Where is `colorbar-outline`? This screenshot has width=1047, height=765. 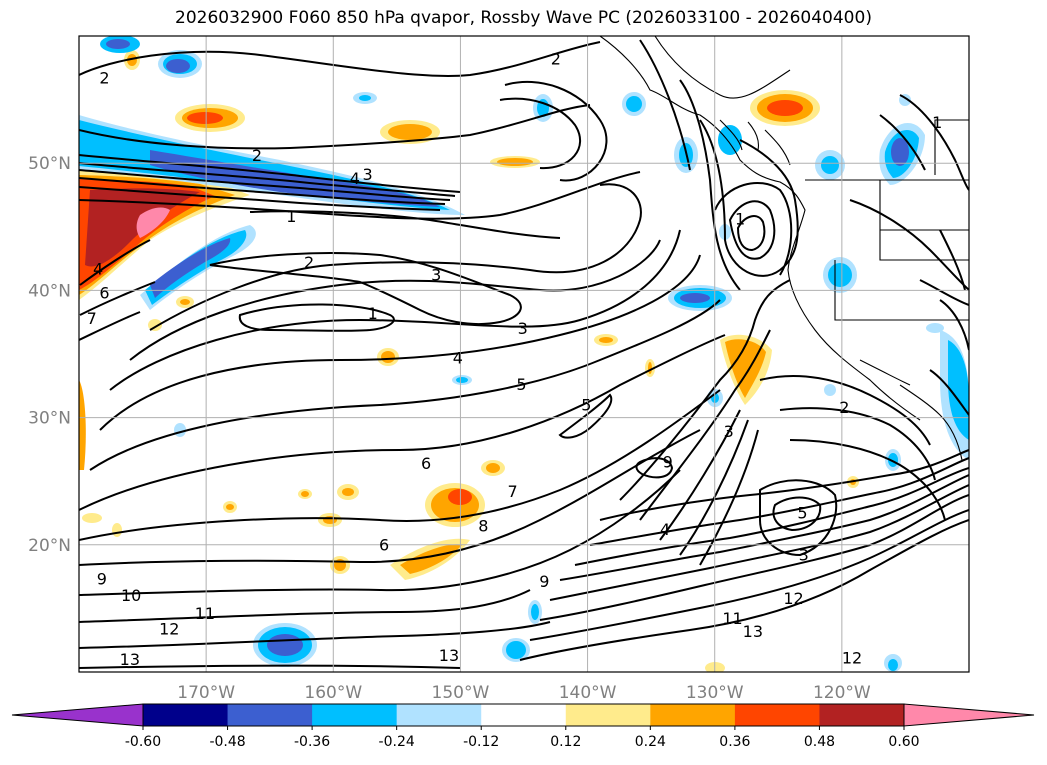
colorbar-outline is located at coordinates (523, 715).